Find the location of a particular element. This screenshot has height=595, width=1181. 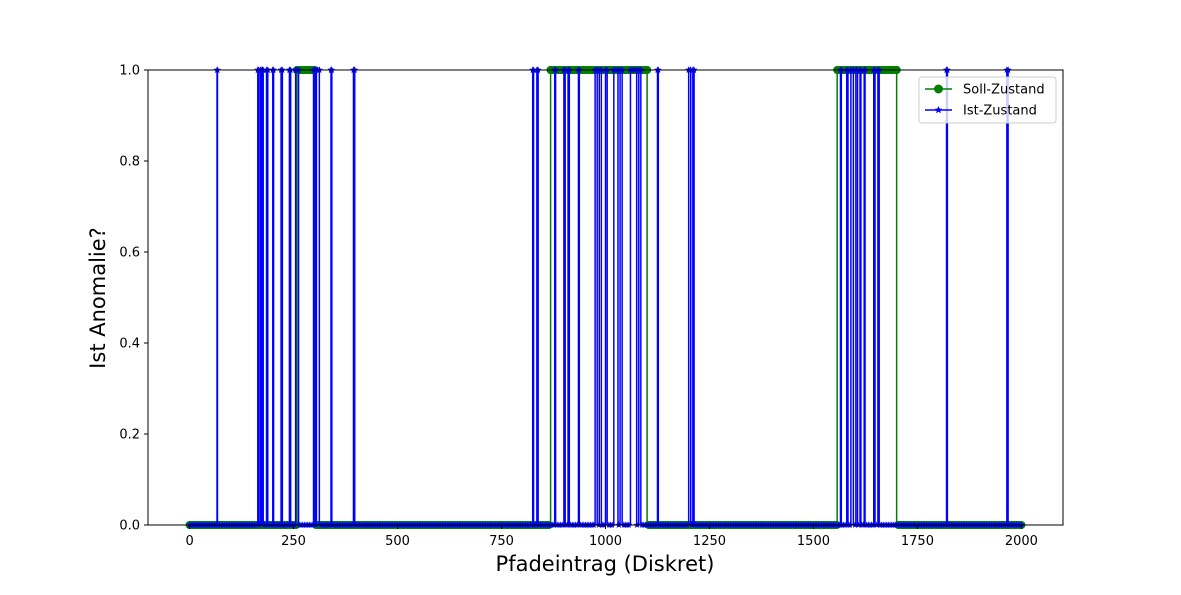

y-tick-label: 0.4 is located at coordinates (129, 344).